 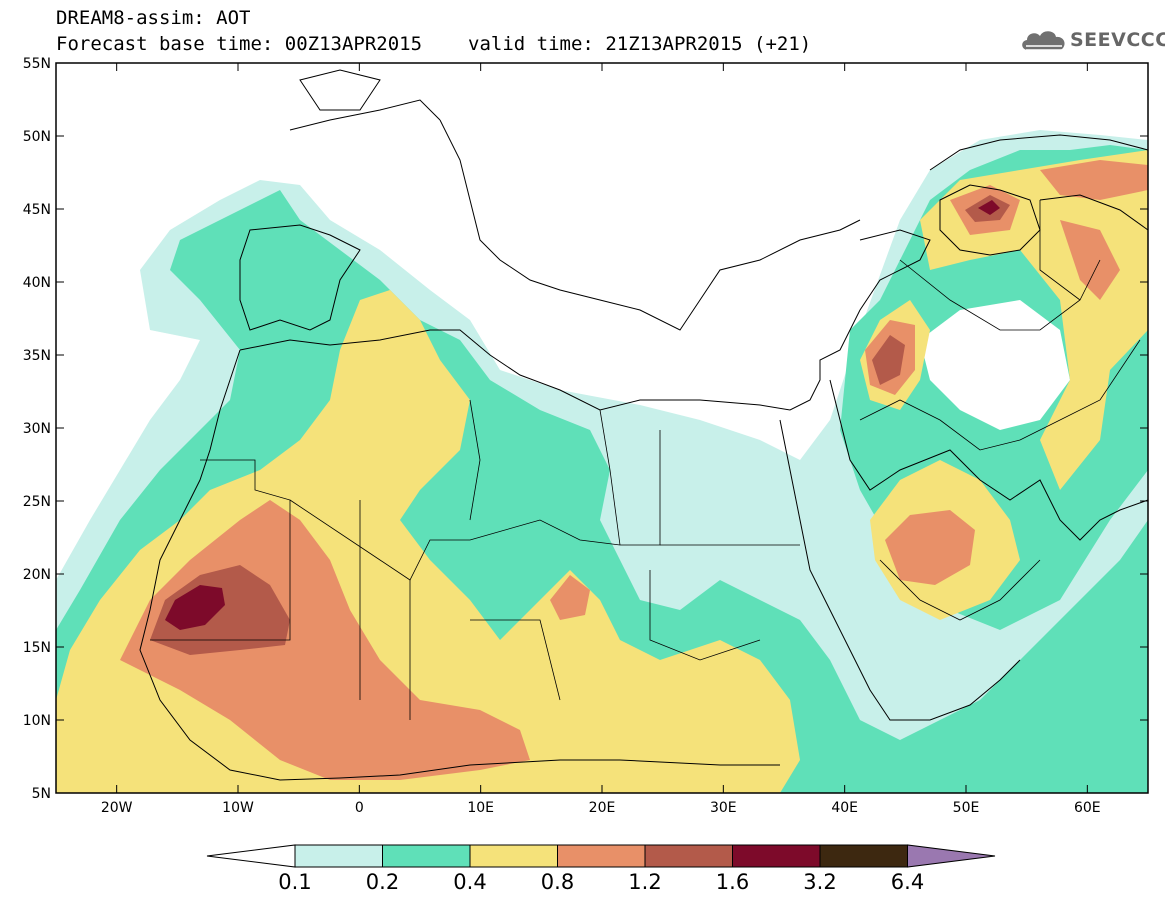 What do you see at coordinates (470, 882) in the screenshot?
I see `colorbar-label: 0.4` at bounding box center [470, 882].